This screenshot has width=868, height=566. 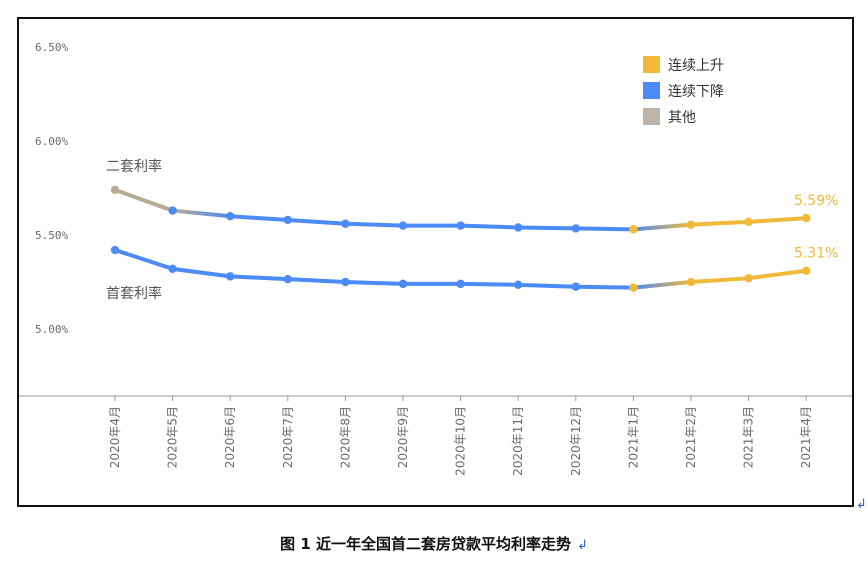 I want to click on x-tick-label: 2020年10月, so click(x=461, y=441).